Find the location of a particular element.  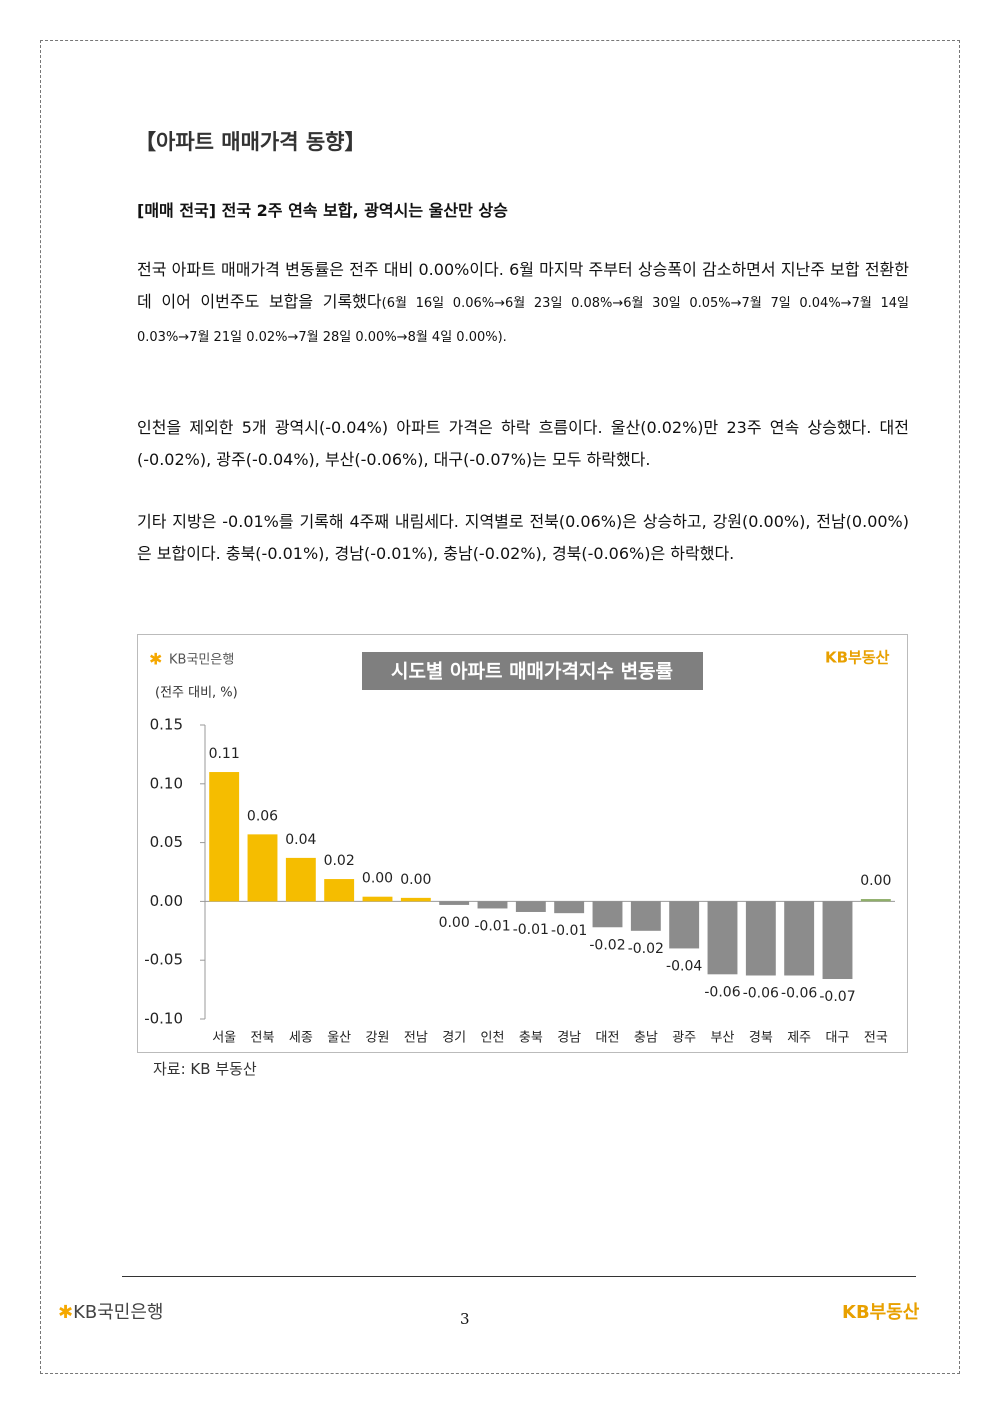

chart-title: 시도별 아파트 매매가격지수 변동률 is located at coordinates (532, 672).